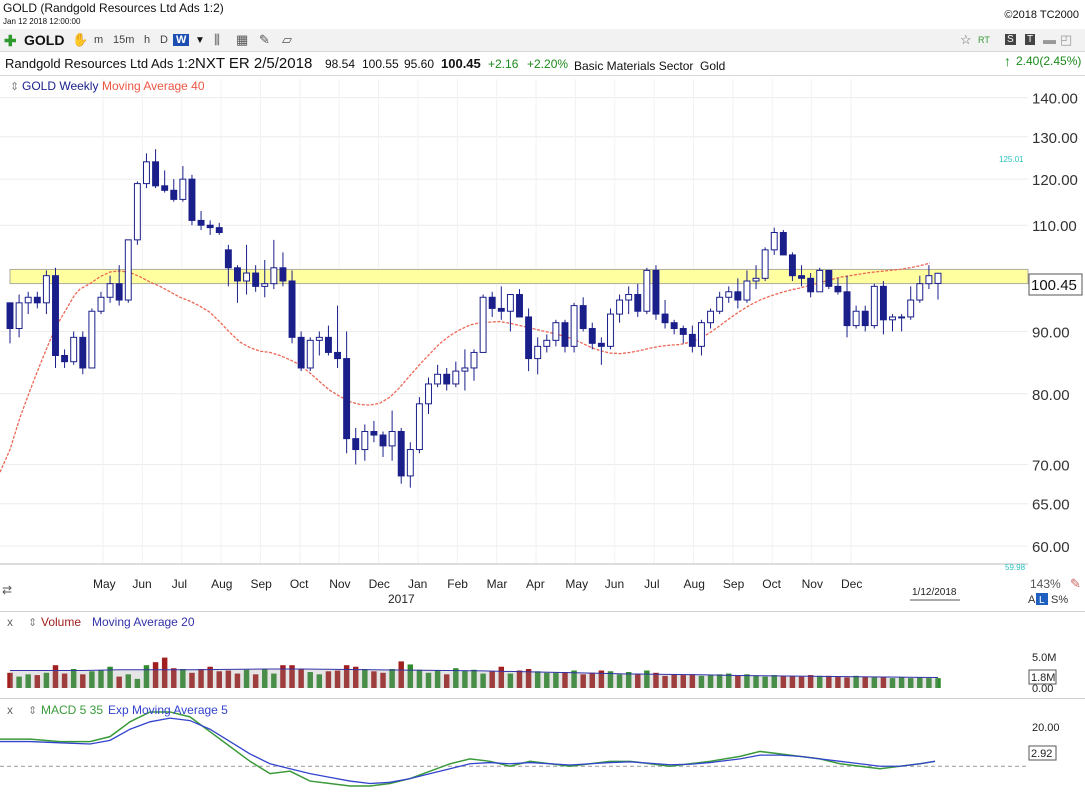 The image size is (1085, 795). Describe the element at coordinates (143, 622) in the screenshot. I see `legend-volume-ma: Moving Average 20` at that location.